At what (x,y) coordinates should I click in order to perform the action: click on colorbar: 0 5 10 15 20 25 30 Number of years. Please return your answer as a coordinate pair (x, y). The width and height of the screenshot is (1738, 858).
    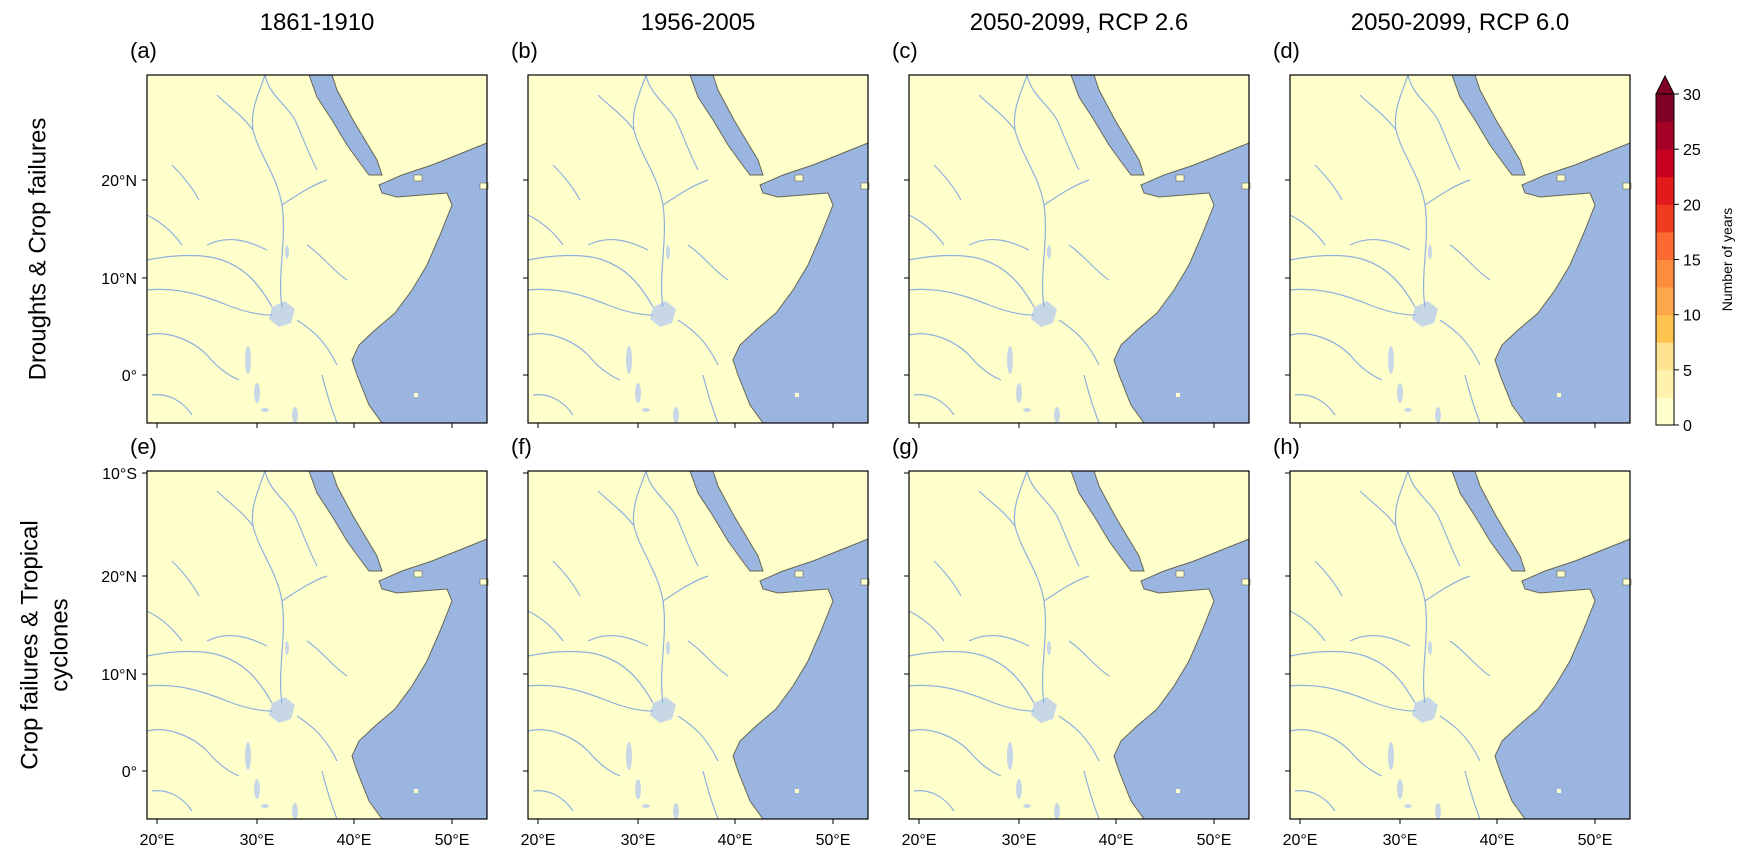
    Looking at the image, I should click on (1695, 254).